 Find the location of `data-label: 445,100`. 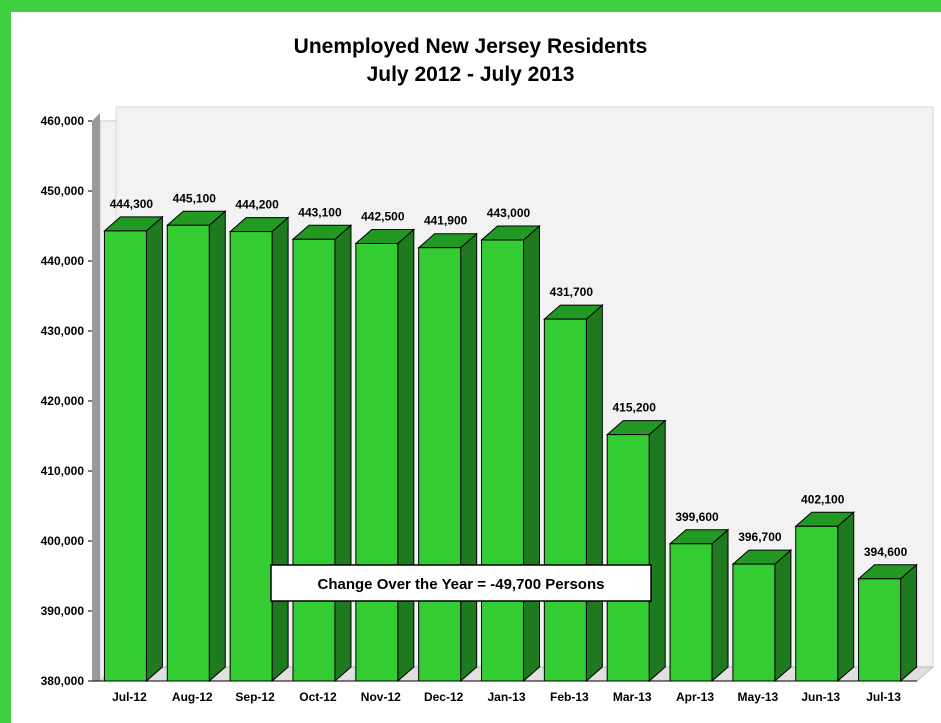

data-label: 445,100 is located at coordinates (195, 198).